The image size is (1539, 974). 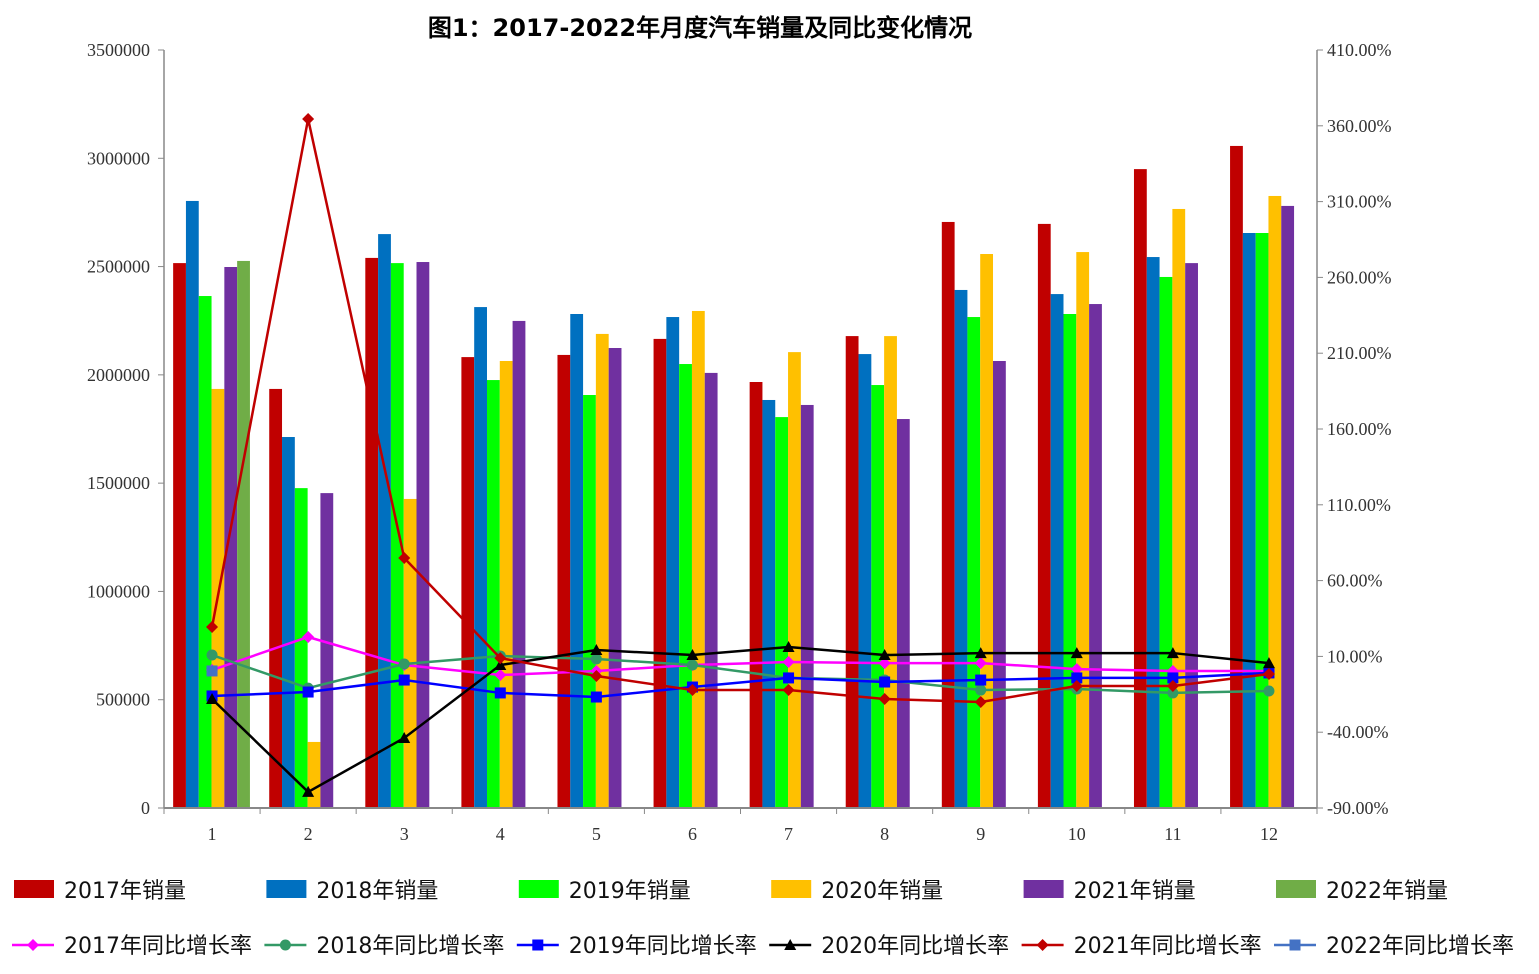 What do you see at coordinates (596, 675) in the screenshot?
I see `point-2021年同比增长率-5` at bounding box center [596, 675].